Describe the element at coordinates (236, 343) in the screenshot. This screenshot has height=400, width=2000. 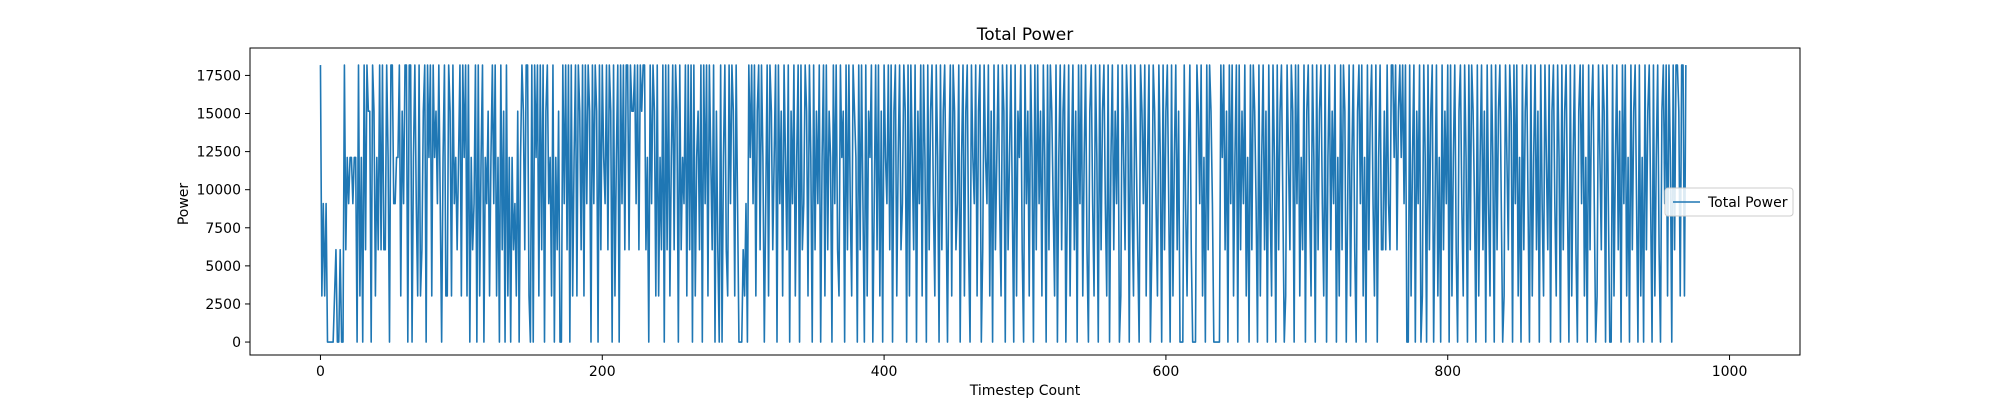
I see `y-tick-label: 0` at that location.